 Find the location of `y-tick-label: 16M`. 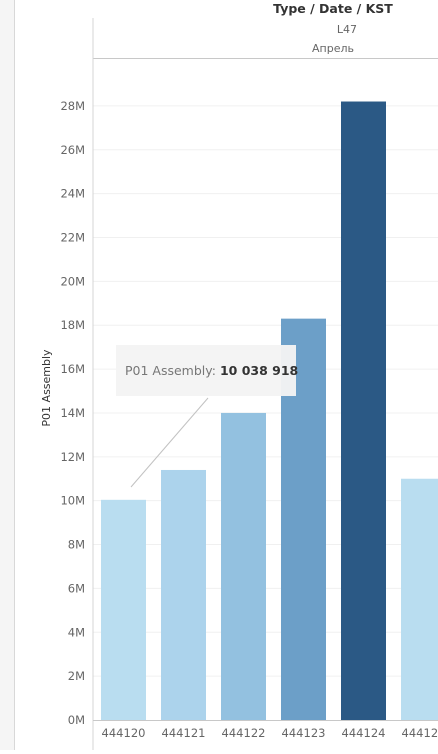

y-tick-label: 16M is located at coordinates (72, 369).